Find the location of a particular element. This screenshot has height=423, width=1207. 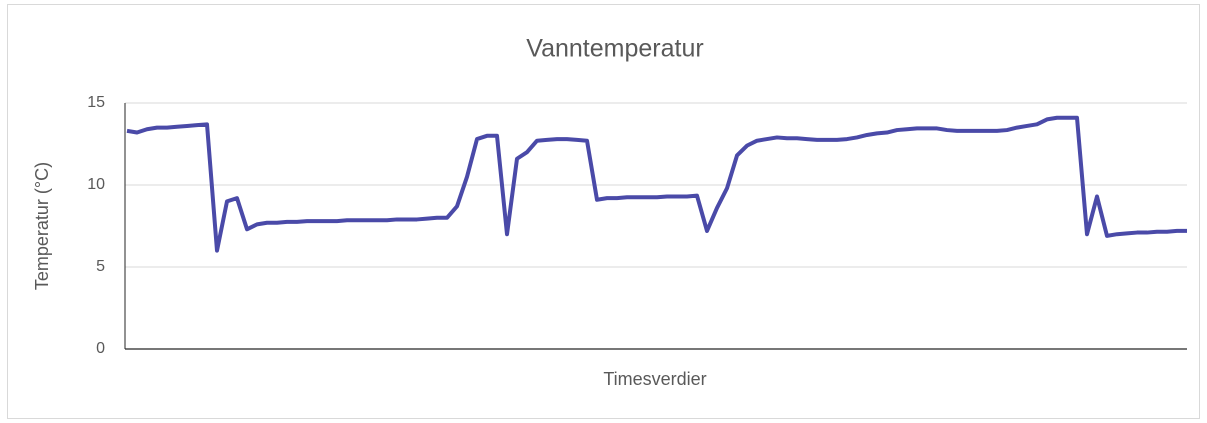

y-tick-label: 15 is located at coordinates (96, 102).